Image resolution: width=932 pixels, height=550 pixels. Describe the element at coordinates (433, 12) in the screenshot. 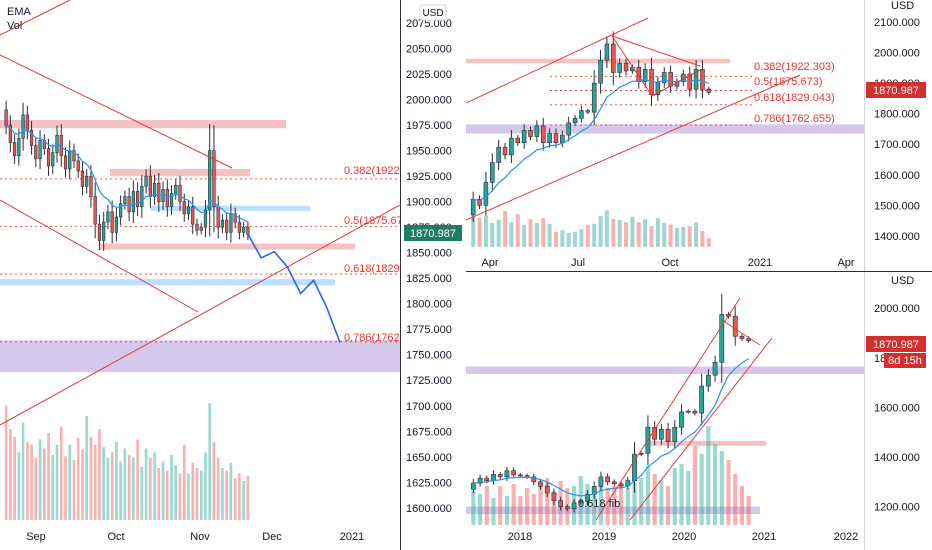

I see `currency-badge` at that location.